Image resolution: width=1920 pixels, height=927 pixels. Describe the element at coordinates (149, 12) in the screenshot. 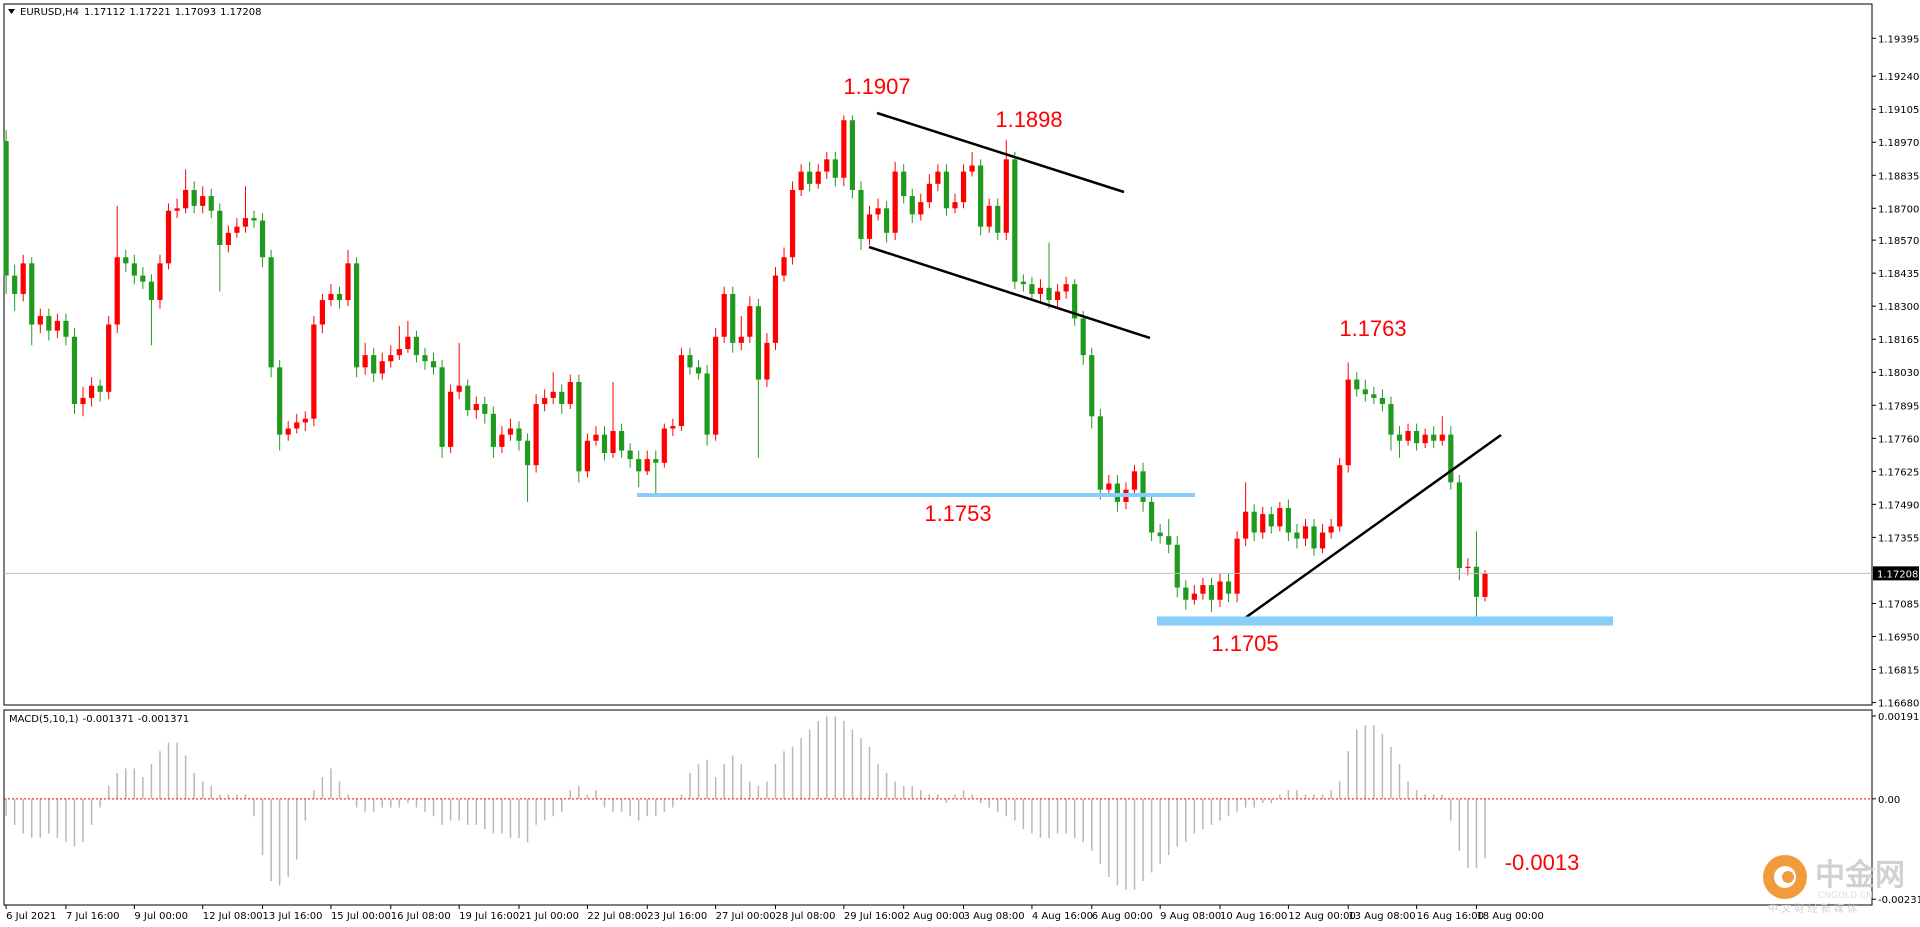

I see `ohlc-high: 1.17221` at that location.